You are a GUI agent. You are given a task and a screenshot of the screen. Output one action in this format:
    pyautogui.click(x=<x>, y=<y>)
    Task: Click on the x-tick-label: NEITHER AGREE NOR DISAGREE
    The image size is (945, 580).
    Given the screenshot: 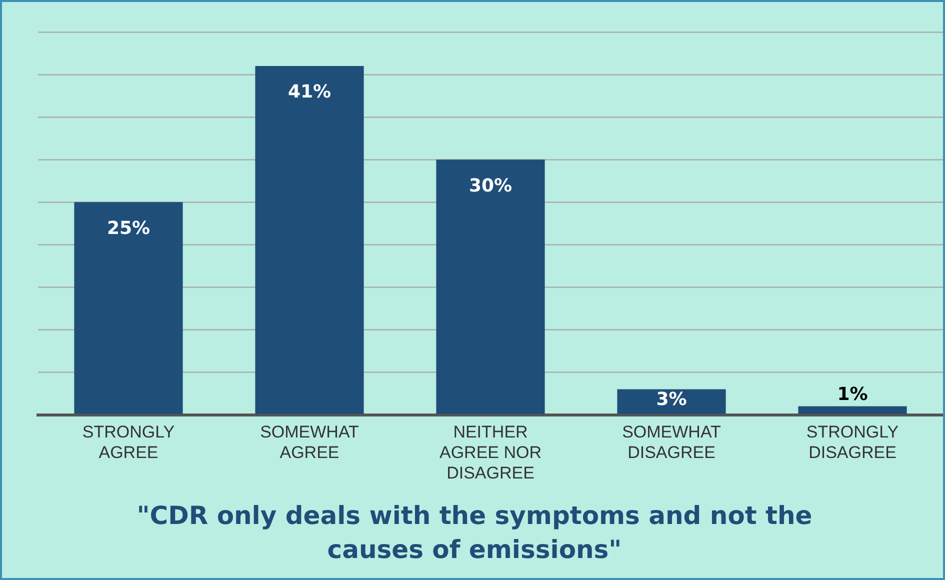 What is the action you would take?
    pyautogui.click(x=490, y=452)
    